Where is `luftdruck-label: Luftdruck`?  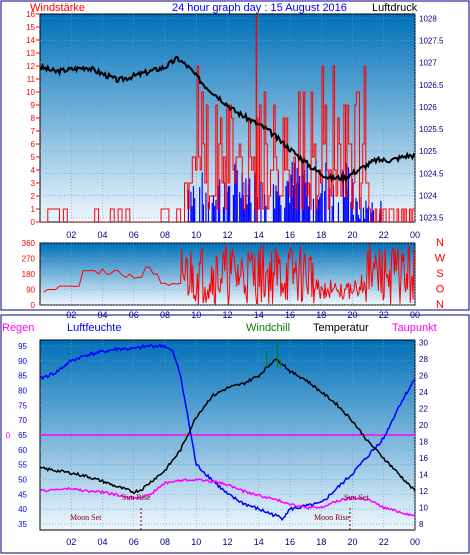
luftdruck-label: Luftdruck is located at coordinates (395, 8).